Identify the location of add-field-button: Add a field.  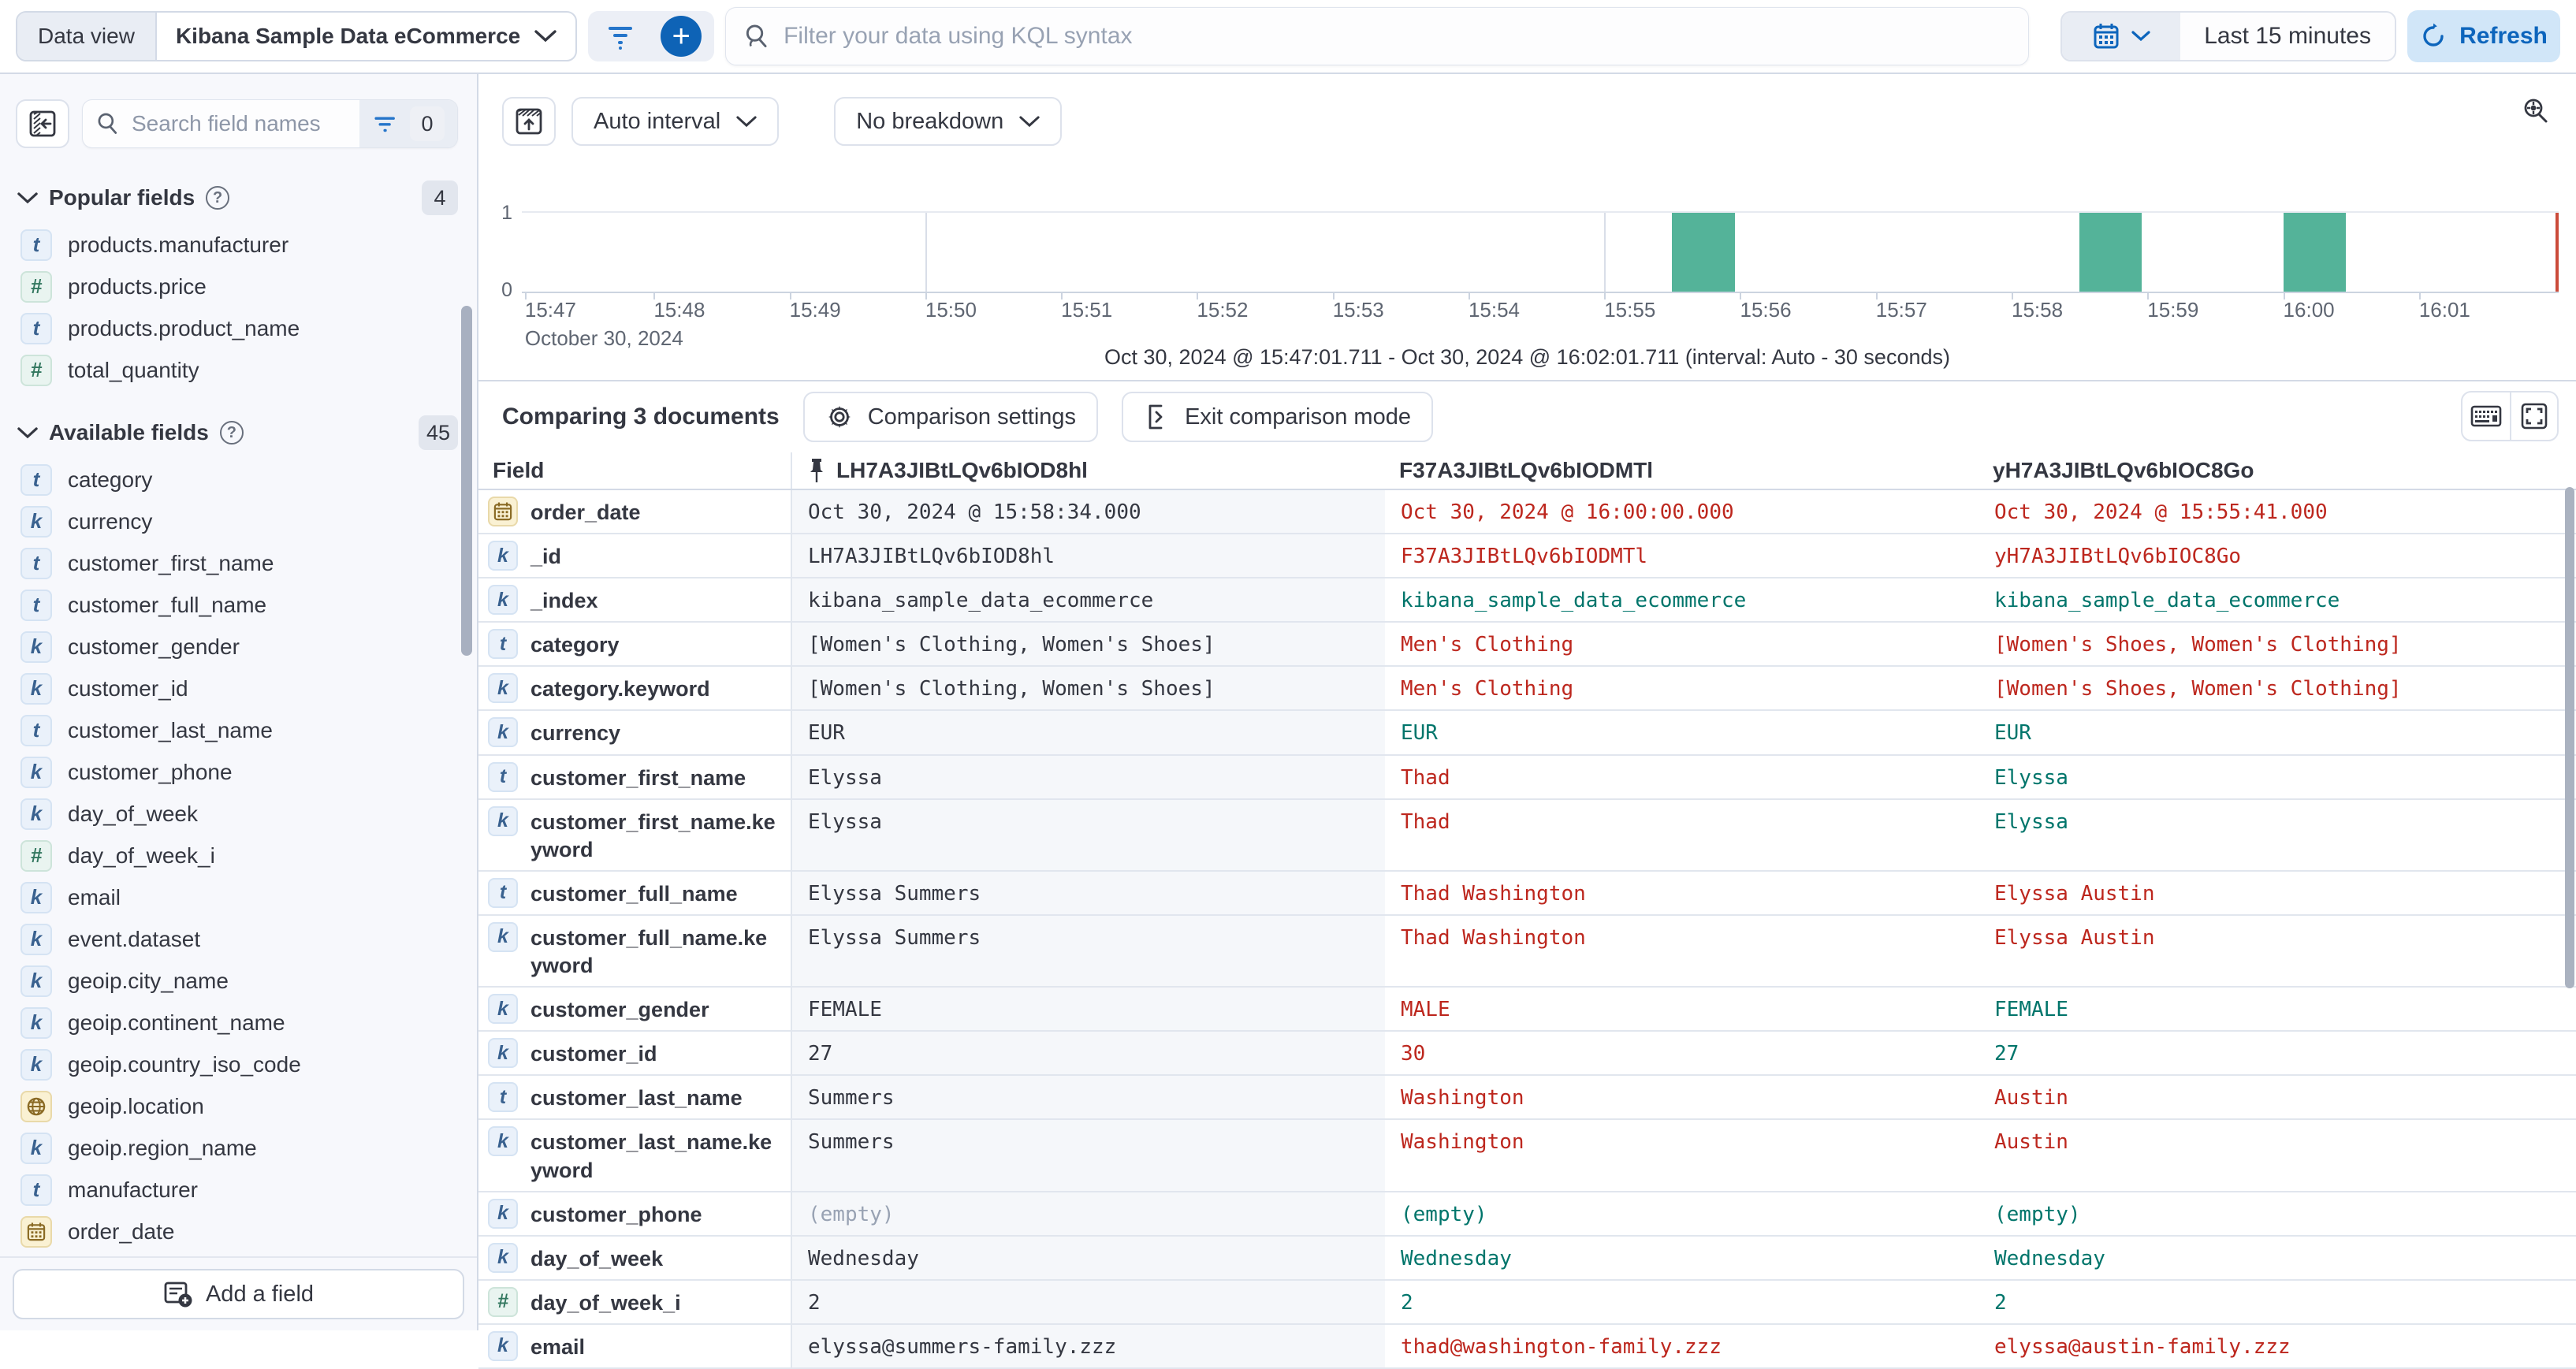
(238, 1294).